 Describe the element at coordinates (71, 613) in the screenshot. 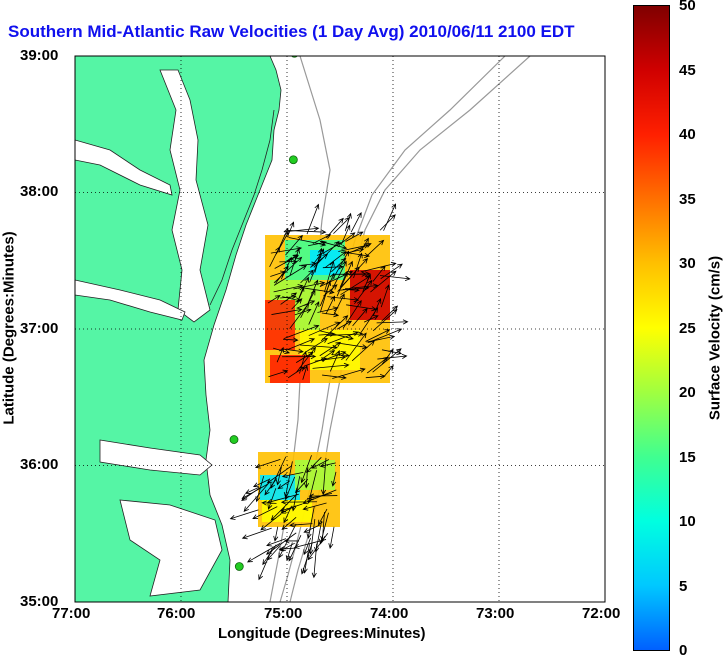

I see `x-tick-77: 77:00` at that location.